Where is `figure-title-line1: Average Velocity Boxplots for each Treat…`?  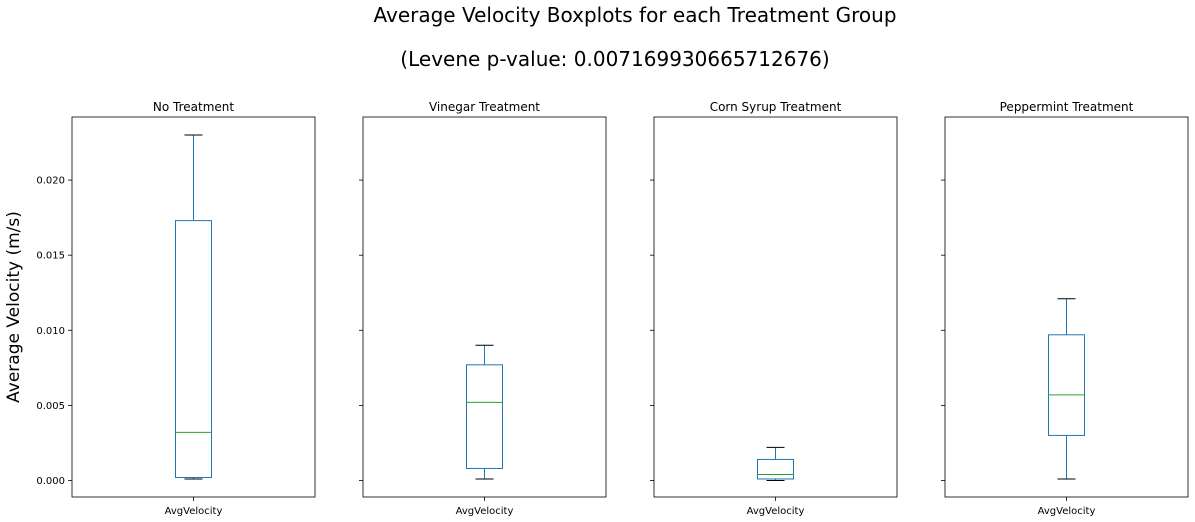 figure-title-line1: Average Velocity Boxplots for each Treat… is located at coordinates (634, 15).